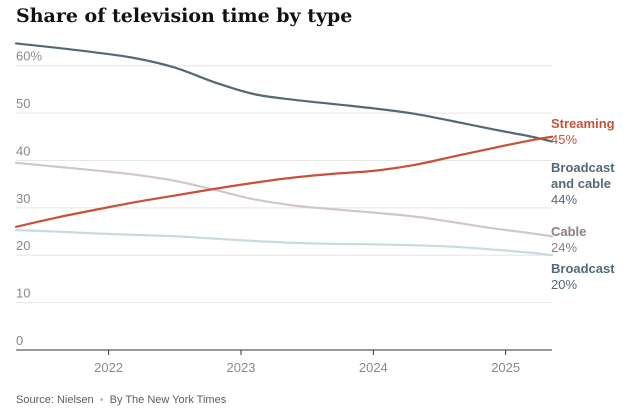 This screenshot has height=414, width=642. What do you see at coordinates (168, 400) in the screenshot?
I see `byline-text: By The New York Times` at bounding box center [168, 400].